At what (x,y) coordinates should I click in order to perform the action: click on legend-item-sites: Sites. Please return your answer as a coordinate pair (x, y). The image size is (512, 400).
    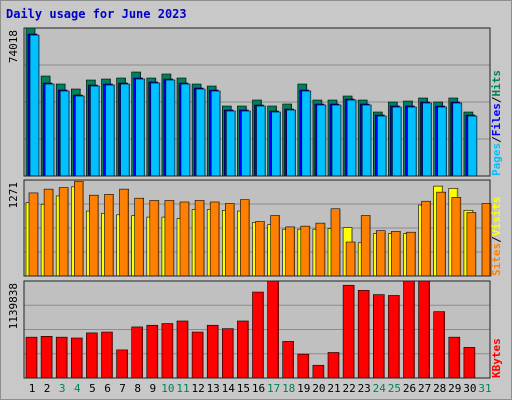
    Looking at the image, I should click on (496, 259).